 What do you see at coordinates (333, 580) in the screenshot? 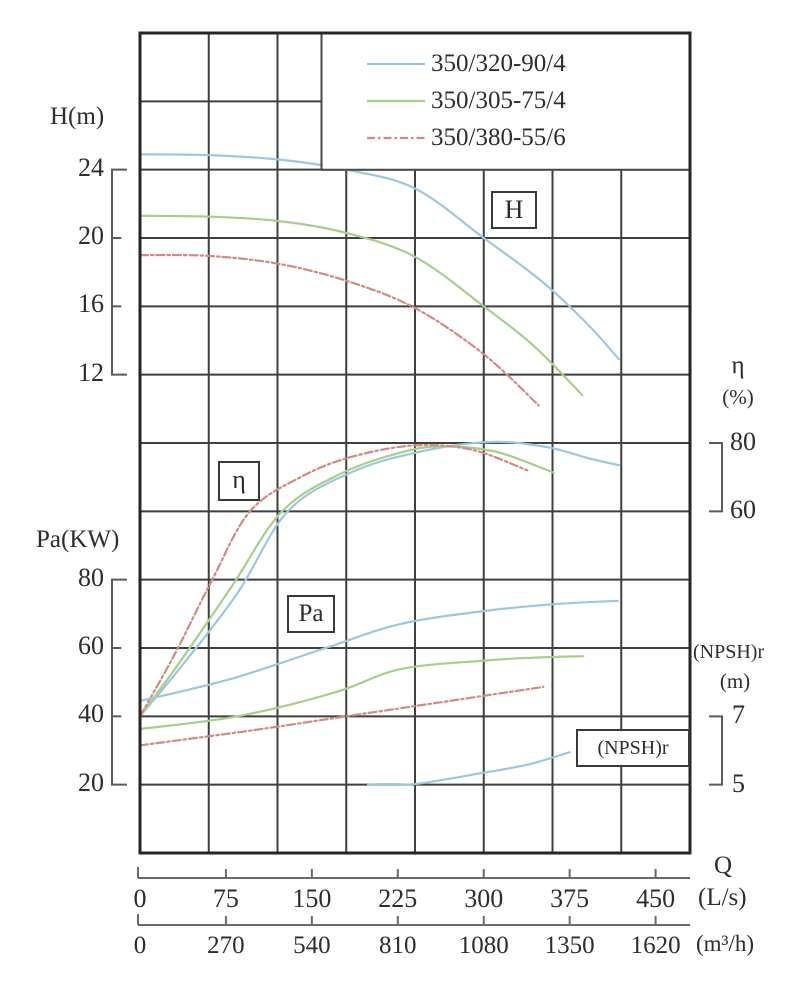
I see `η-curve-red` at bounding box center [333, 580].